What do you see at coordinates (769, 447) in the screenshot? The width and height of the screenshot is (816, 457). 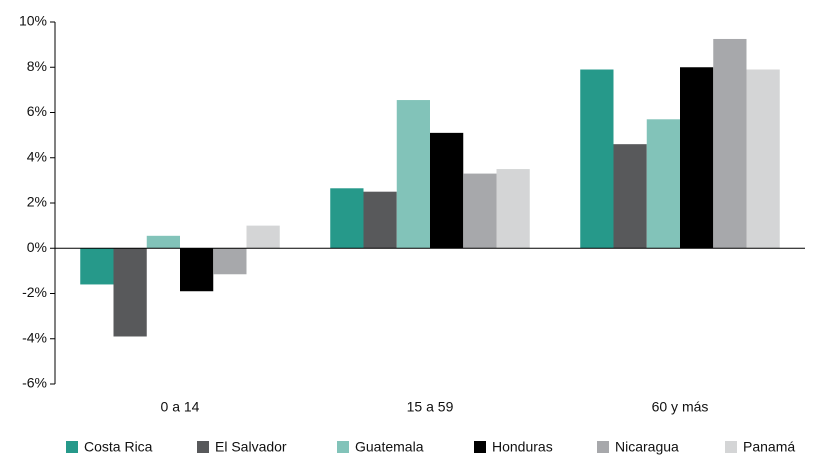 I see `legend-label: Panamá` at bounding box center [769, 447].